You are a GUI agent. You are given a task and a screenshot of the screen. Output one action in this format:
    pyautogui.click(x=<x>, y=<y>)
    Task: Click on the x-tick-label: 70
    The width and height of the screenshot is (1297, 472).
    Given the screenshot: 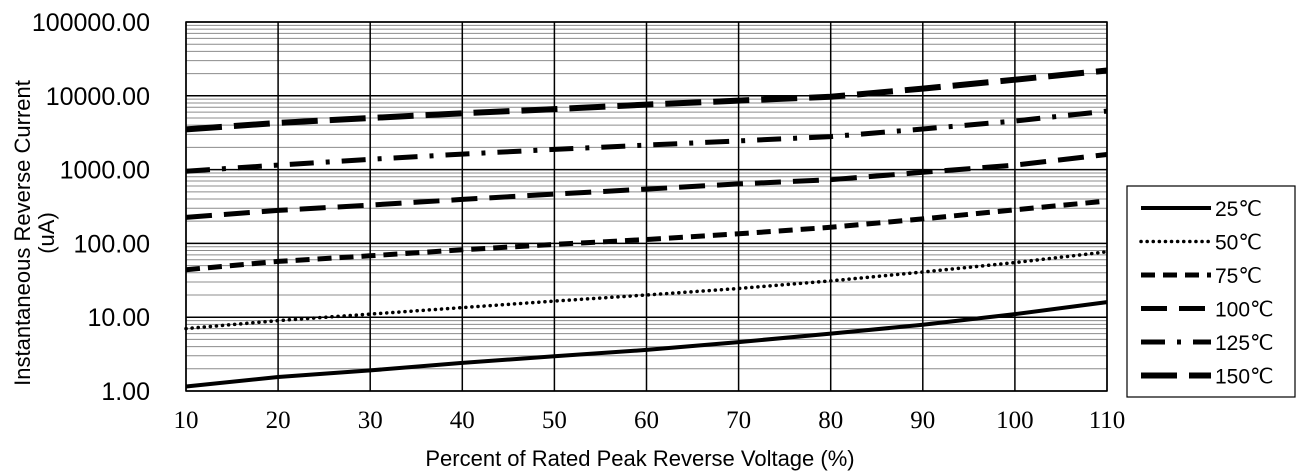 What is the action you would take?
    pyautogui.click(x=738, y=420)
    